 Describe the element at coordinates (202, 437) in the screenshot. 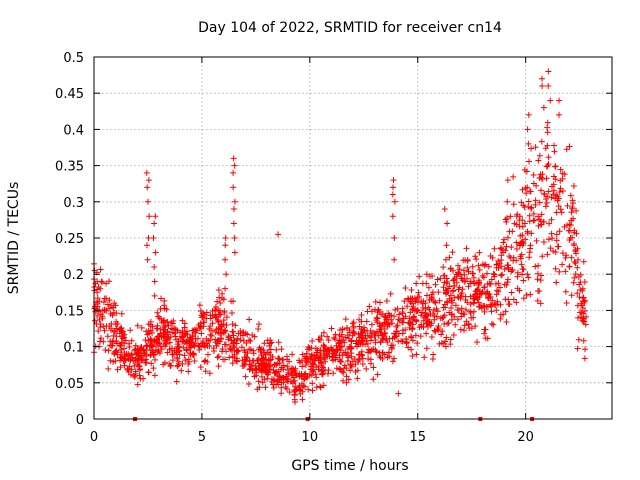

I see `x-tick-label: 5` at that location.